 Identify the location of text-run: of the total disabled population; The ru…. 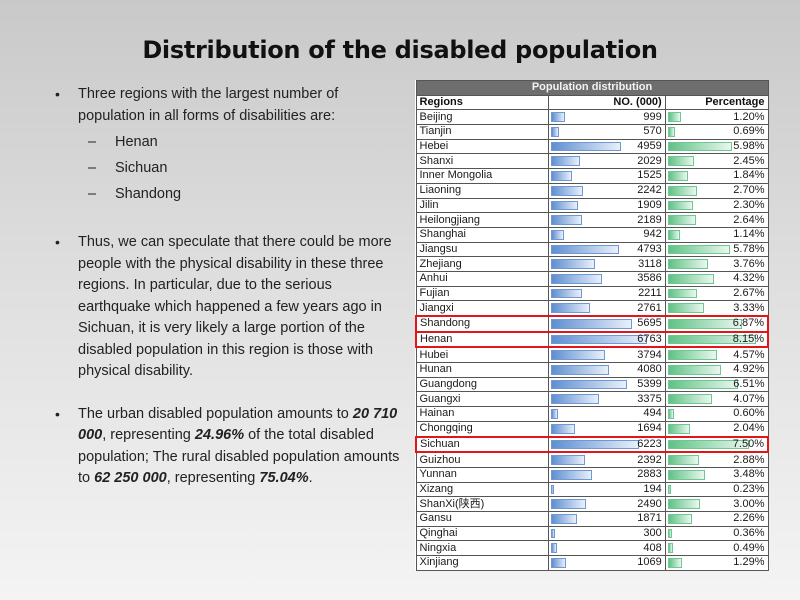
(239, 456).